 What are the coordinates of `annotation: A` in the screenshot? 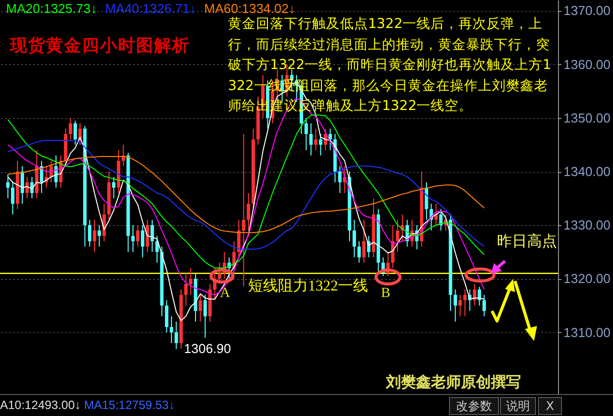 It's located at (225, 294).